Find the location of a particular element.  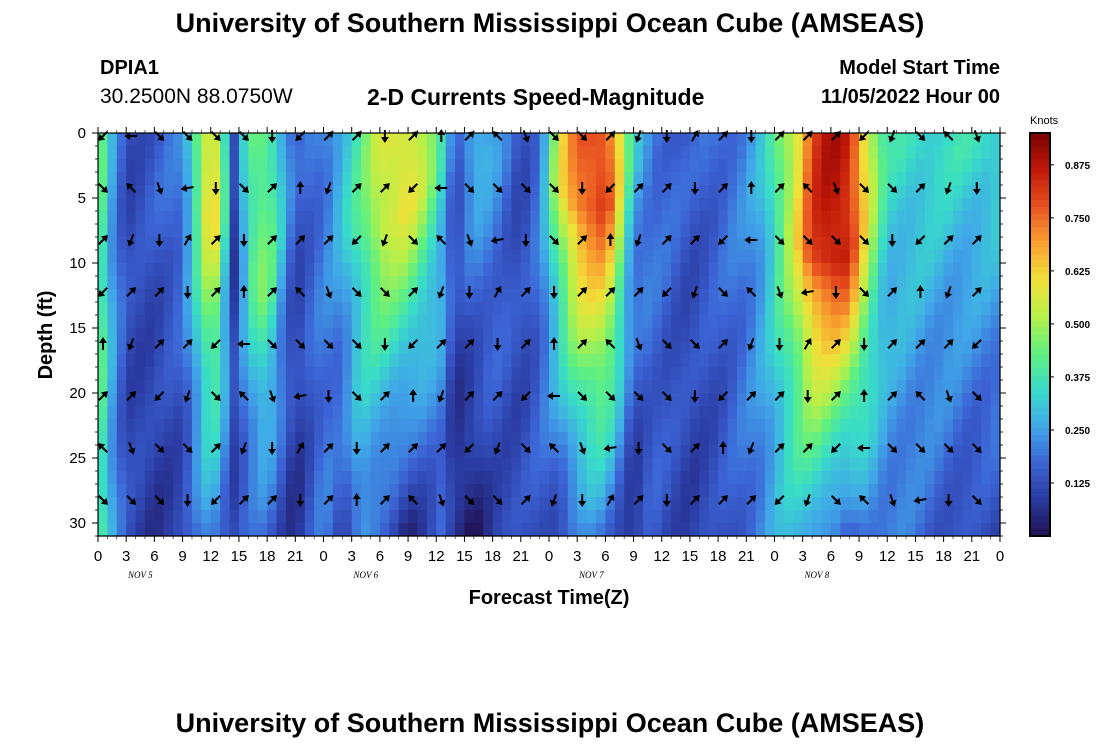

colorbar-segment is located at coordinates (1040, 345).